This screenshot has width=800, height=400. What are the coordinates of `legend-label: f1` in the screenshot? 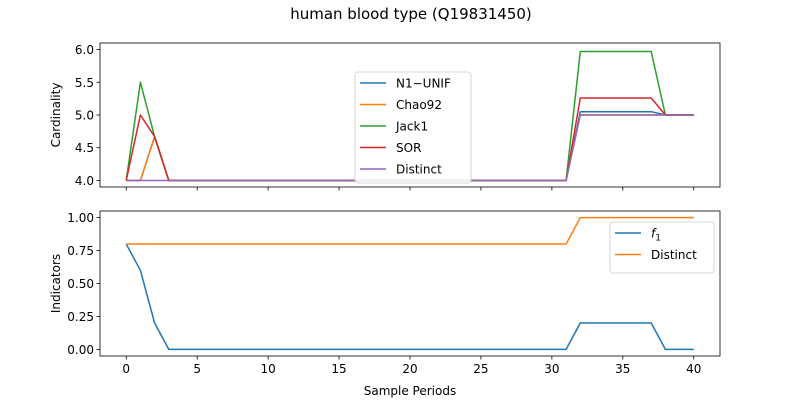 It's located at (656, 235).